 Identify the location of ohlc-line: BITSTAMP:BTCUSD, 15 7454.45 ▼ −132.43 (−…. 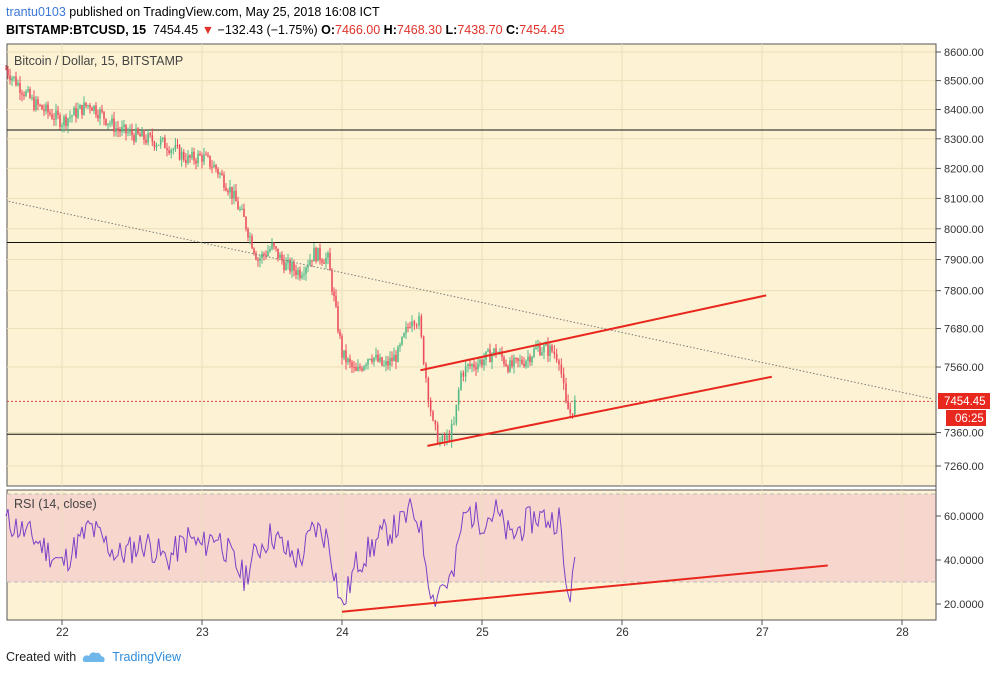
(285, 30).